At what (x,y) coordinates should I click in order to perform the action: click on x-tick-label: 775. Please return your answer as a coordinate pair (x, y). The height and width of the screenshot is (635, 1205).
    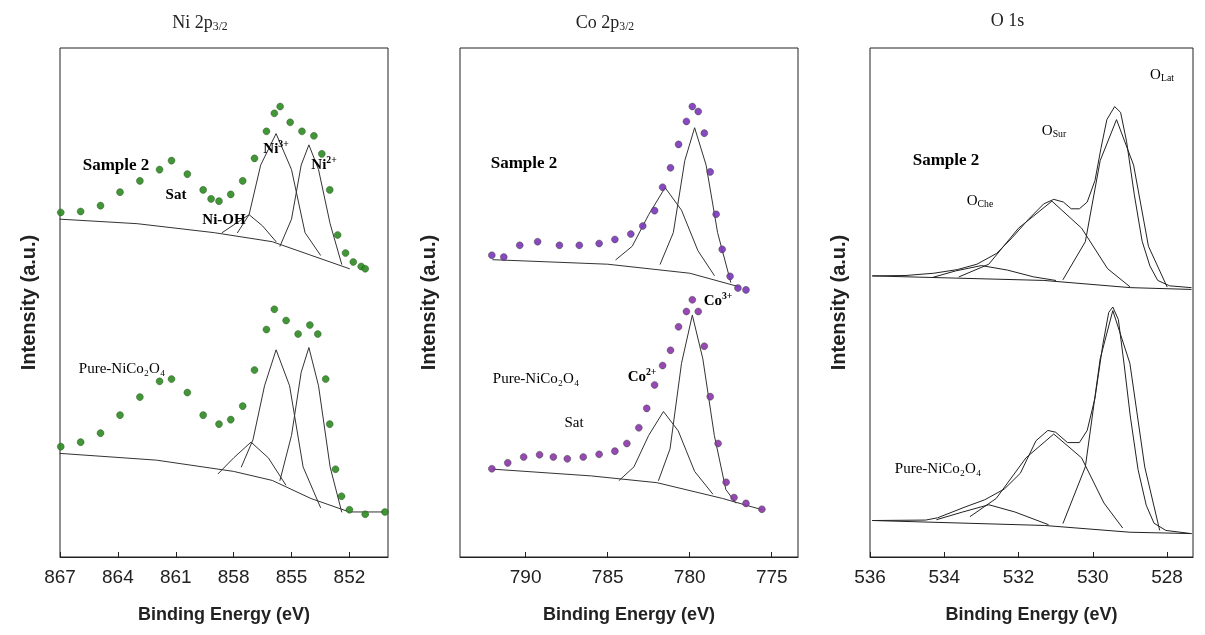
    Looking at the image, I should click on (771, 576).